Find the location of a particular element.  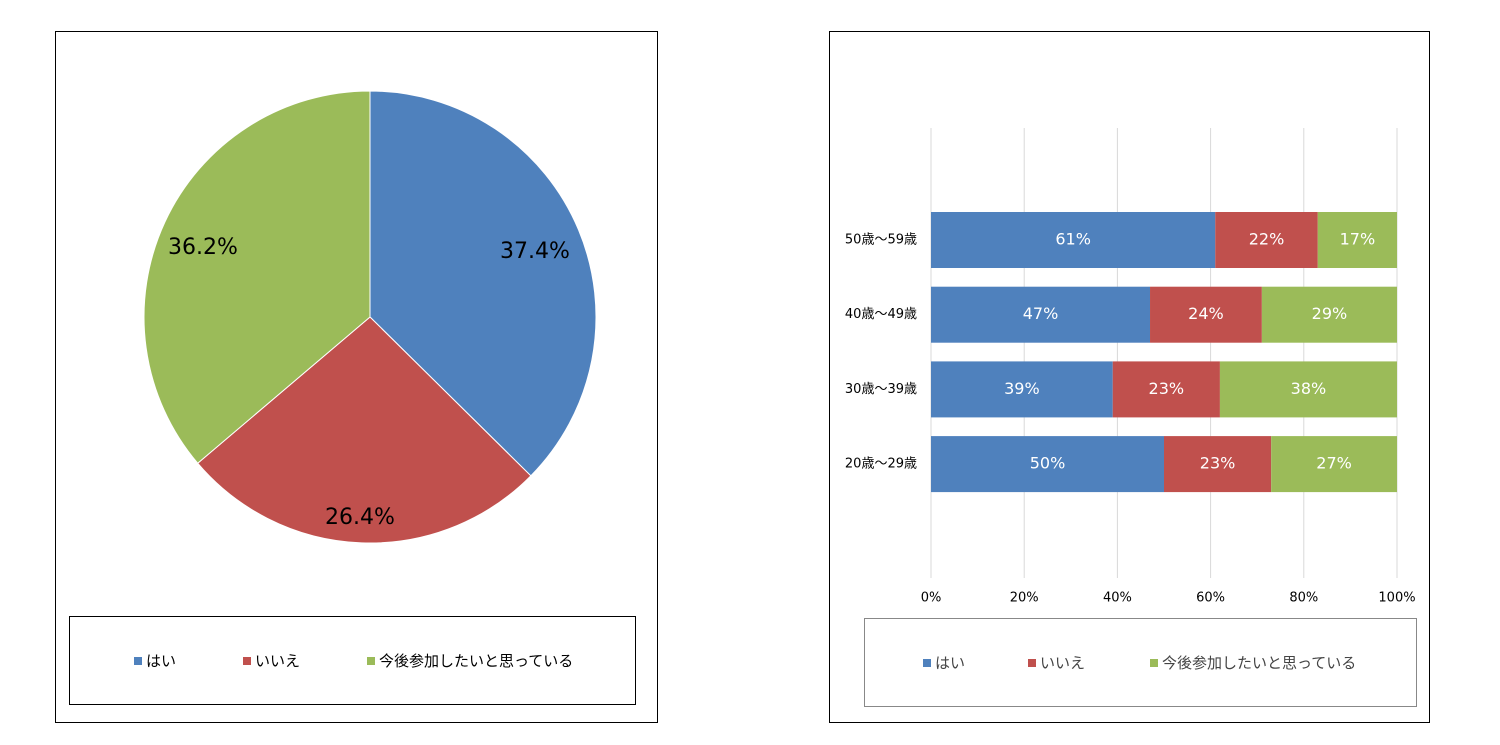

bar-data-label: 38% is located at coordinates (1309, 388).